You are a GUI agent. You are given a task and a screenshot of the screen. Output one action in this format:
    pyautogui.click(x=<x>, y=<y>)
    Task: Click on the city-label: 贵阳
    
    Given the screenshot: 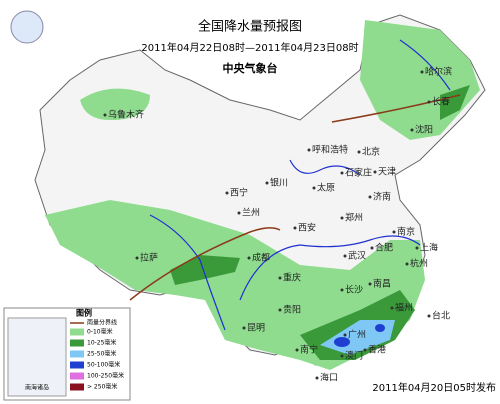 What is the action you would take?
    pyautogui.click(x=292, y=310)
    